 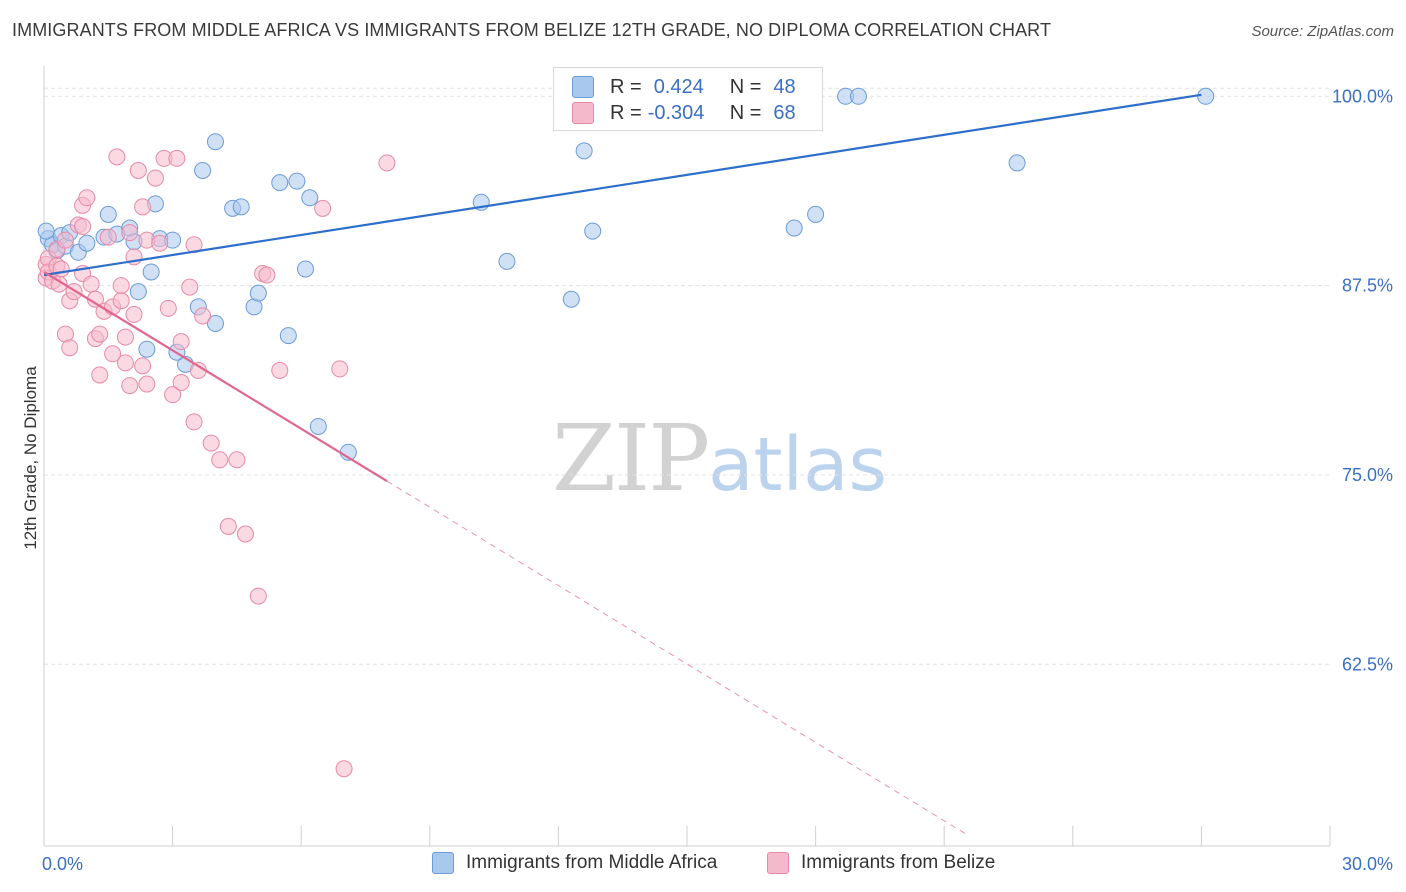 What do you see at coordinates (583, 87) in the screenshot?
I see `legend-swatch-blue` at bounding box center [583, 87].